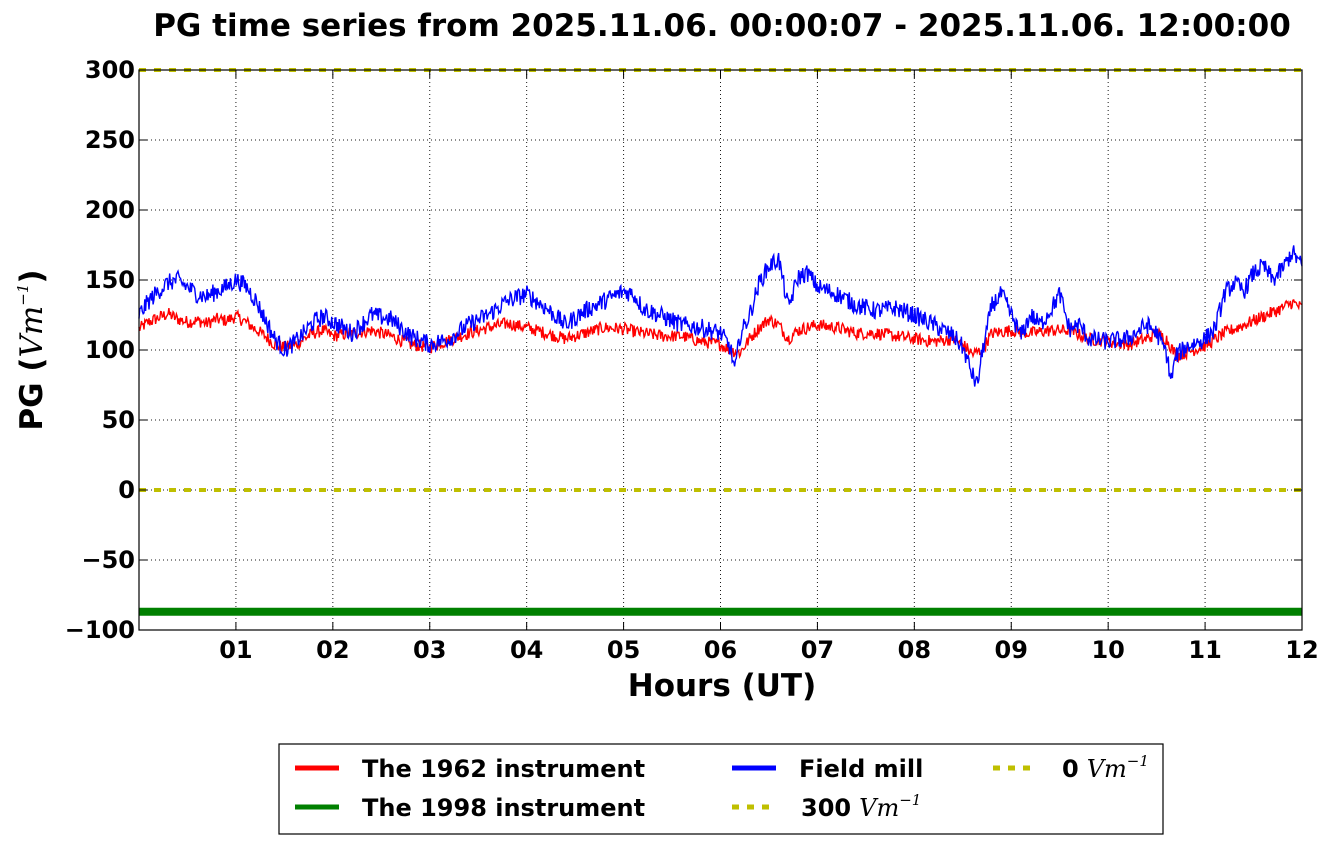  Describe the element at coordinates (826, 808) in the screenshot. I see `legend-label-300-value: 300` at that location.